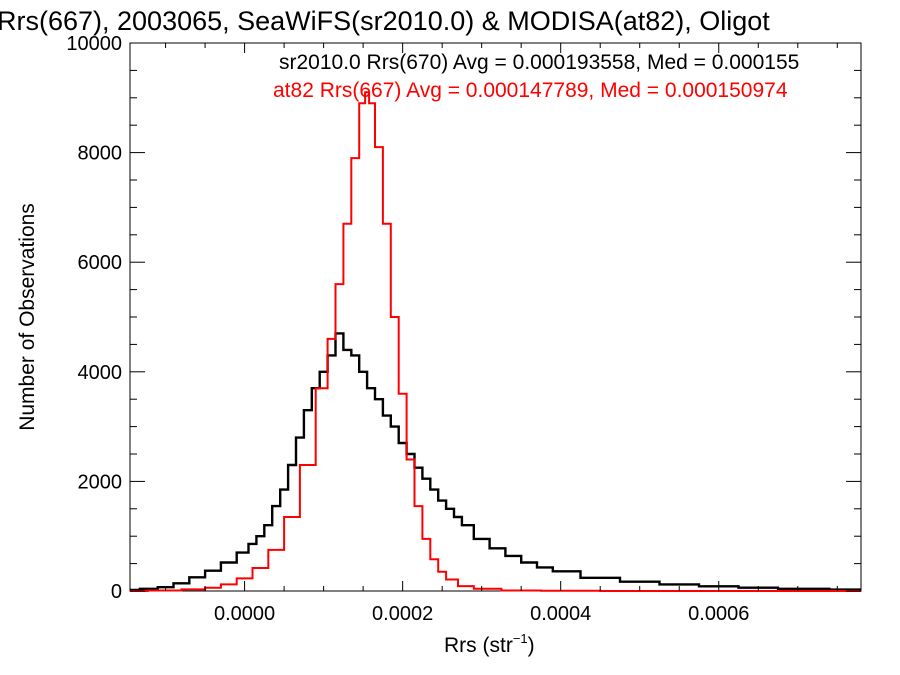  What do you see at coordinates (244, 614) in the screenshot?
I see `x-tick-label: 0.0000` at bounding box center [244, 614].